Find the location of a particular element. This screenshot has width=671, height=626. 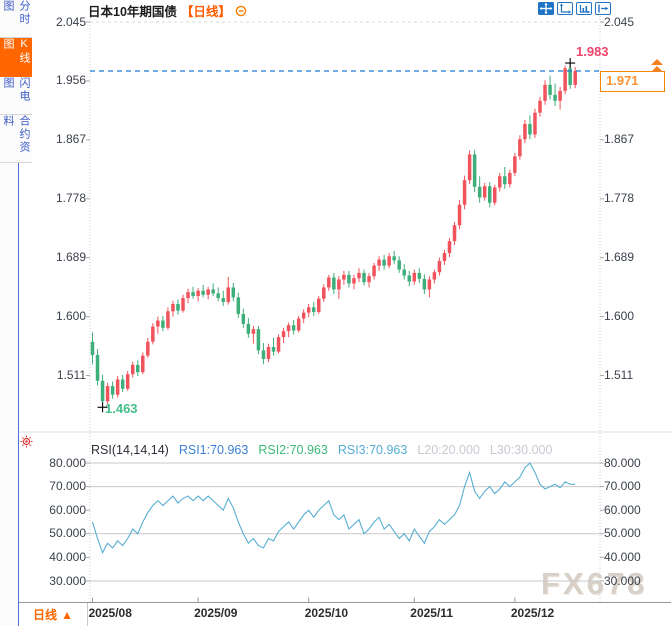

scale-bars-icon is located at coordinates (584, 8).